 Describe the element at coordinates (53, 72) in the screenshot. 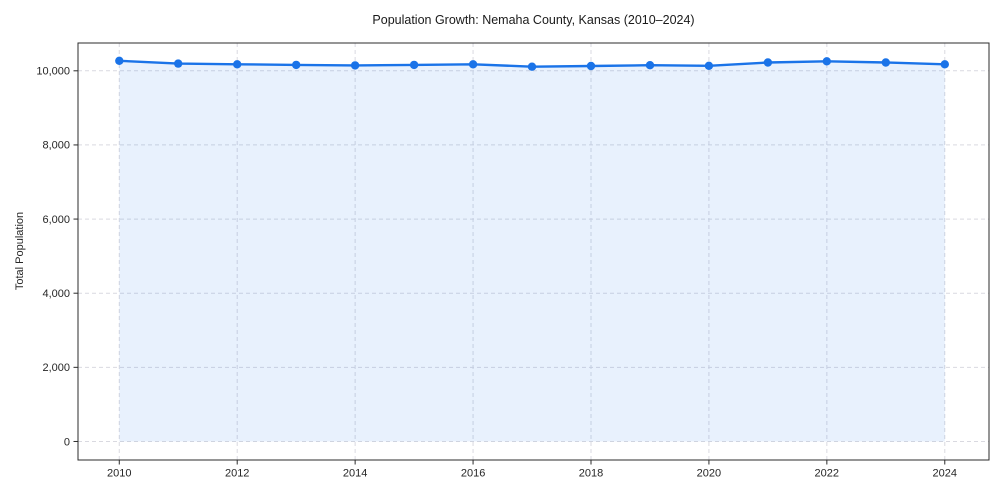

I see `y-tick-label: 10,000` at that location.